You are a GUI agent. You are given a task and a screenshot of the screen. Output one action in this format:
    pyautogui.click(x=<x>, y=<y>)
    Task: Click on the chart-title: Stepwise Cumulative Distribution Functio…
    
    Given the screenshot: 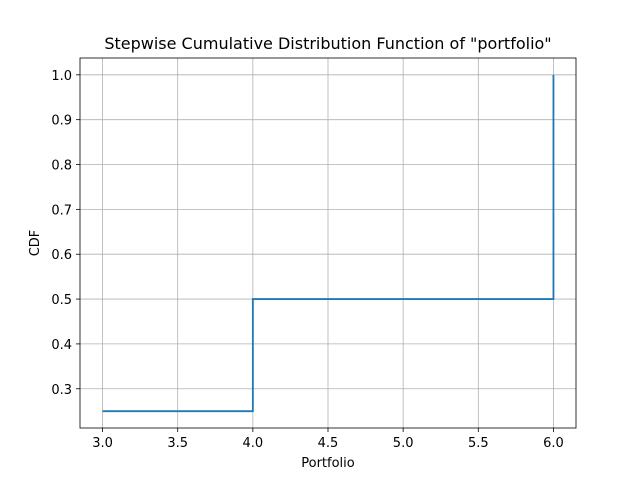 What is the action you would take?
    pyautogui.click(x=327, y=43)
    